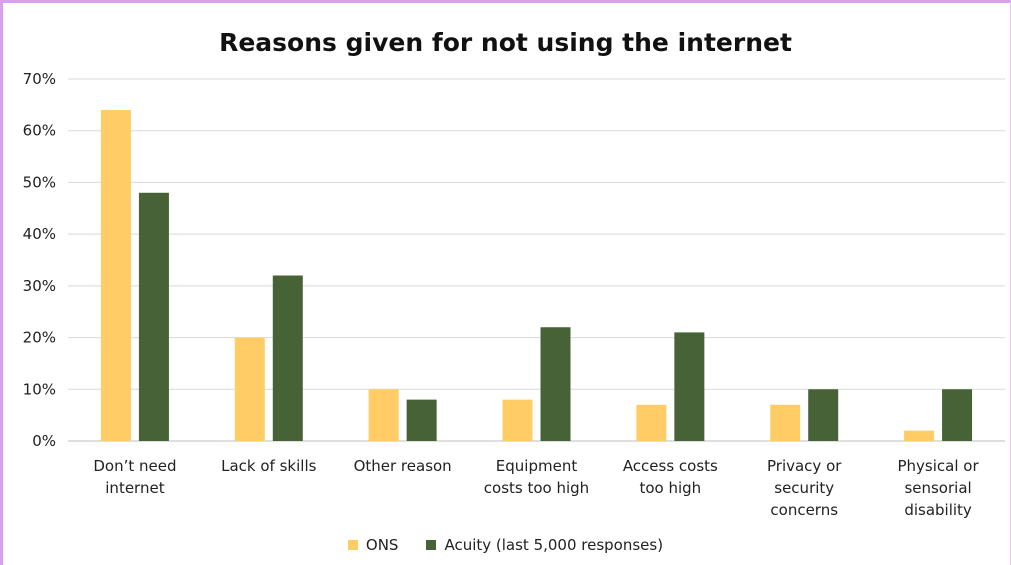 The height and width of the screenshot is (565, 1011). What do you see at coordinates (937, 488) in the screenshot?
I see `x-tick-label: sensorial` at bounding box center [937, 488].